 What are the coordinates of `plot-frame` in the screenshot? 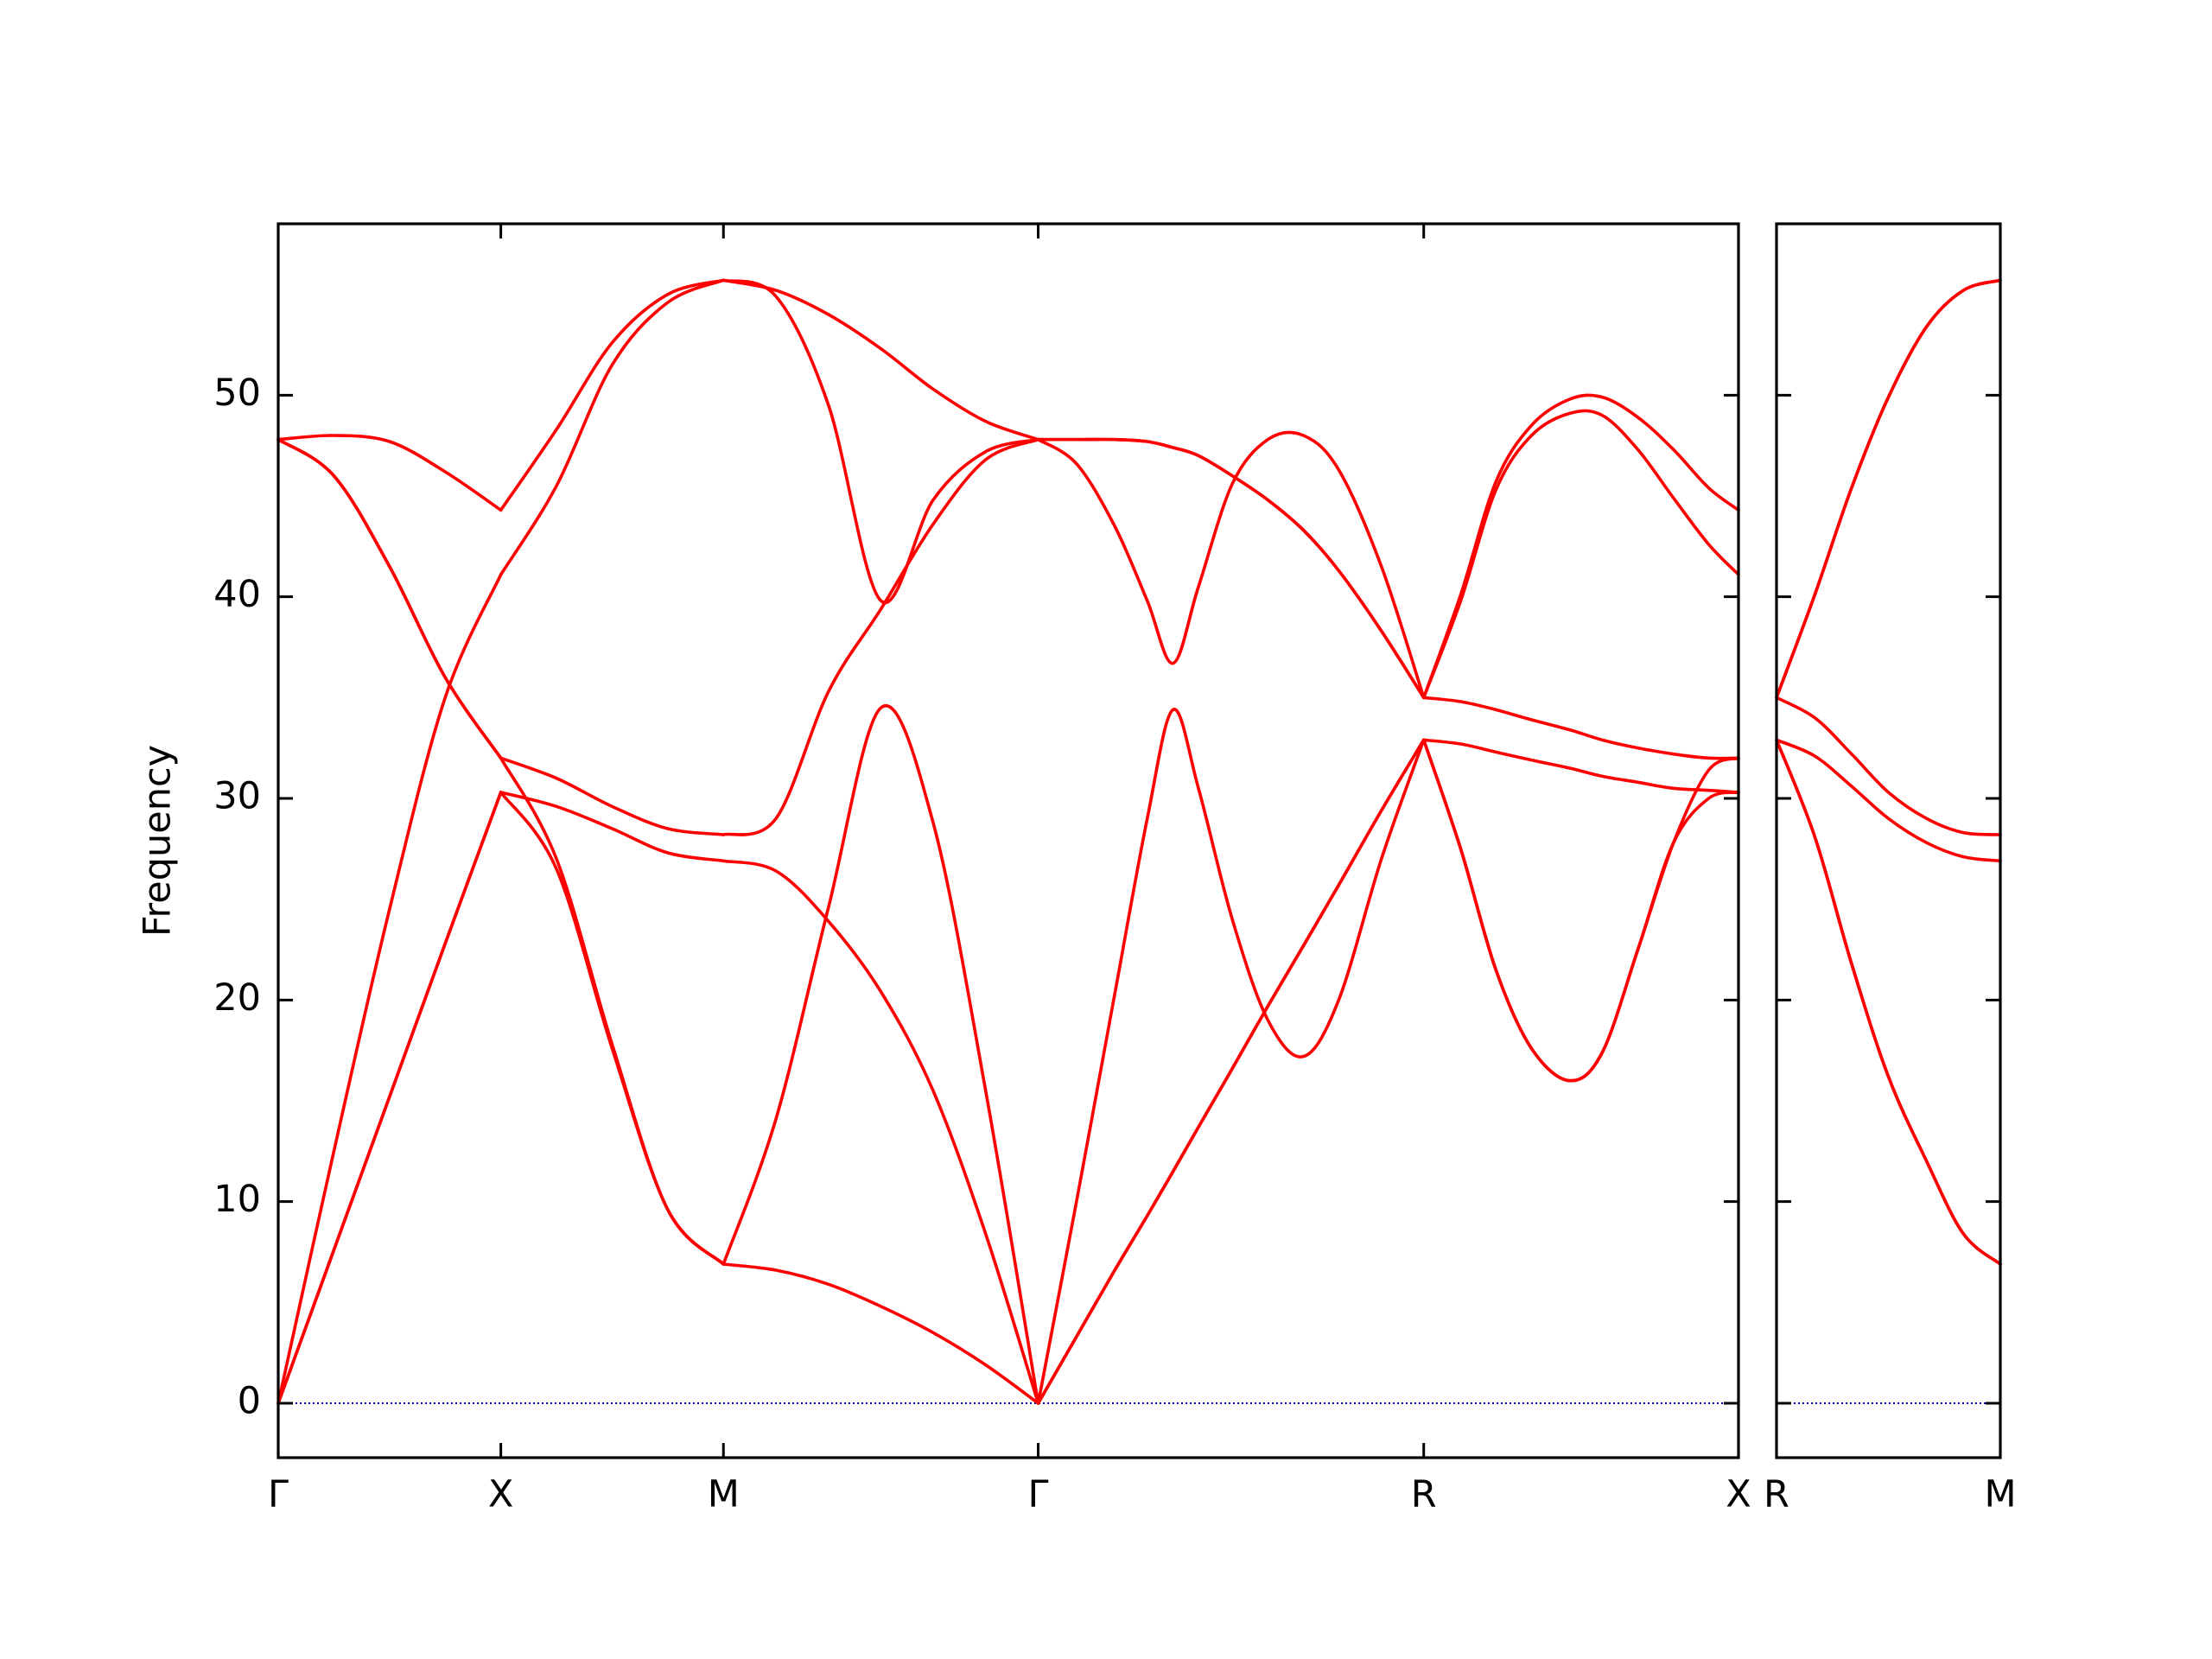 It's located at (1889, 840).